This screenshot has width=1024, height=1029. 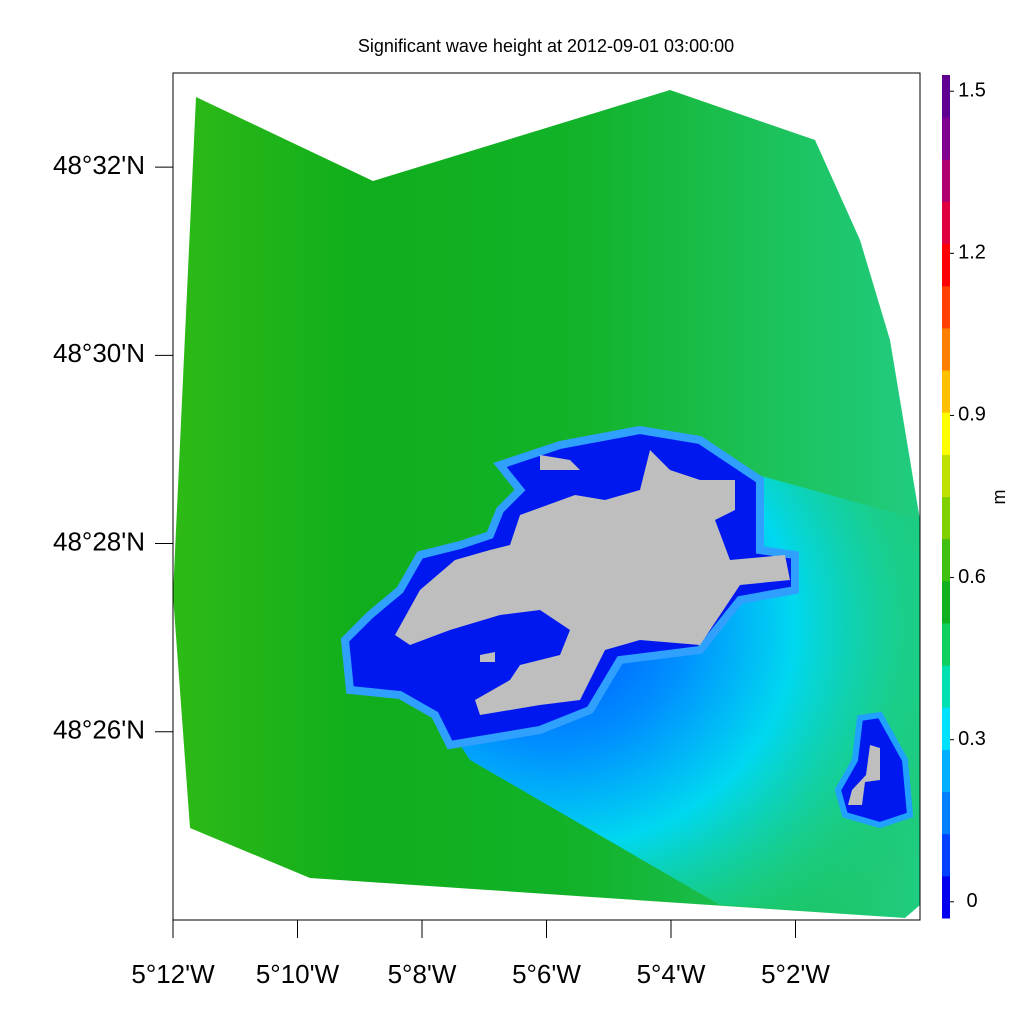 What do you see at coordinates (592, 582) in the screenshot?
I see `island` at bounding box center [592, 582].